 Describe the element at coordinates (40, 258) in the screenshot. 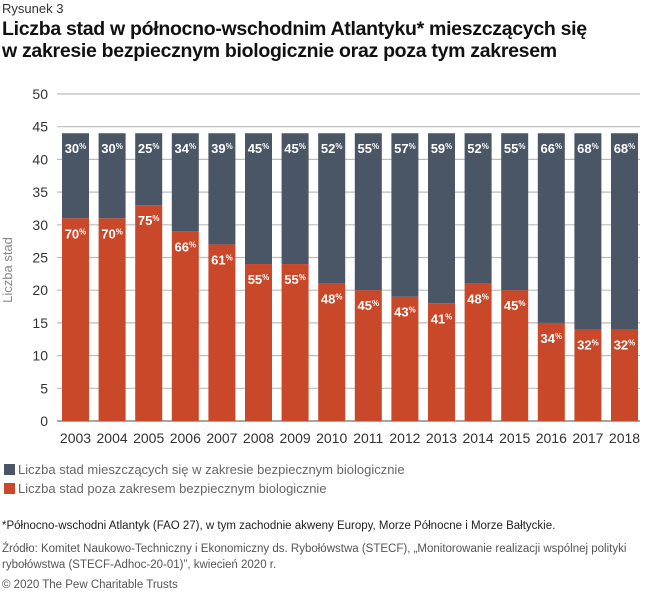

I see `y-tick-label: 25` at that location.